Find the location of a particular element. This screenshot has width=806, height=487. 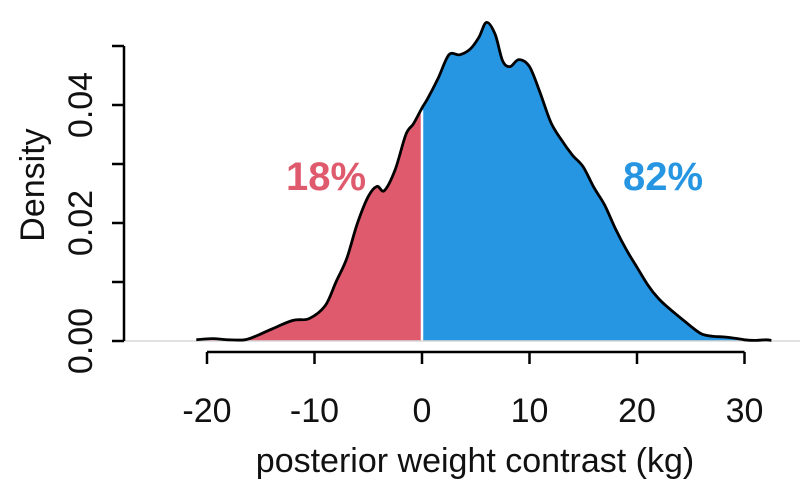

x-tick-label: 30 is located at coordinates (745, 411).